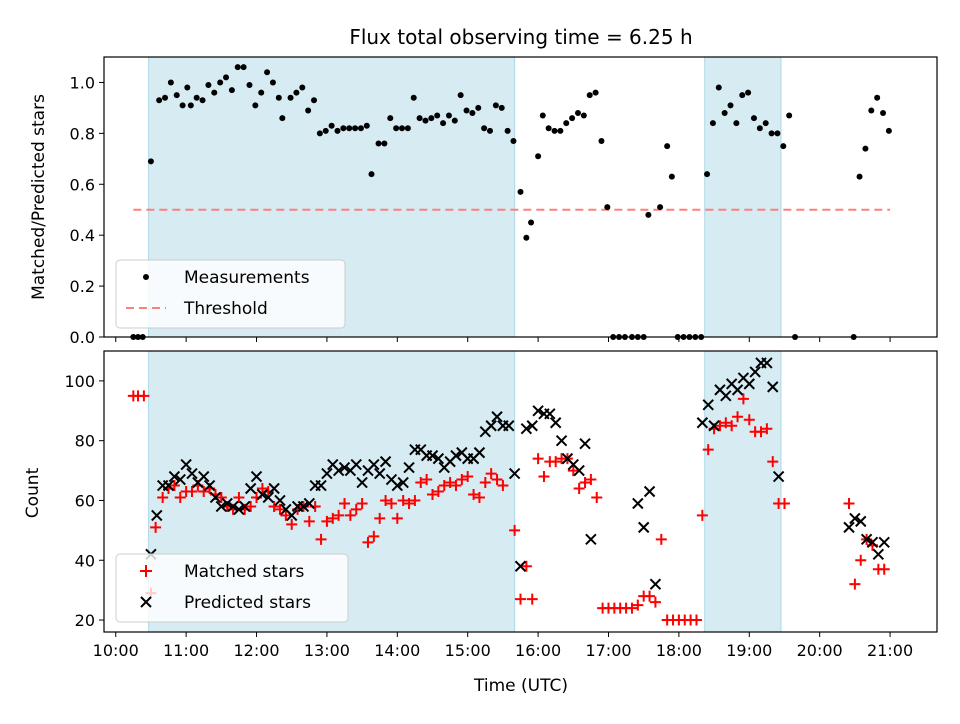  Describe the element at coordinates (82, 286) in the screenshot. I see `top-ytick-label: 0.2` at that location.